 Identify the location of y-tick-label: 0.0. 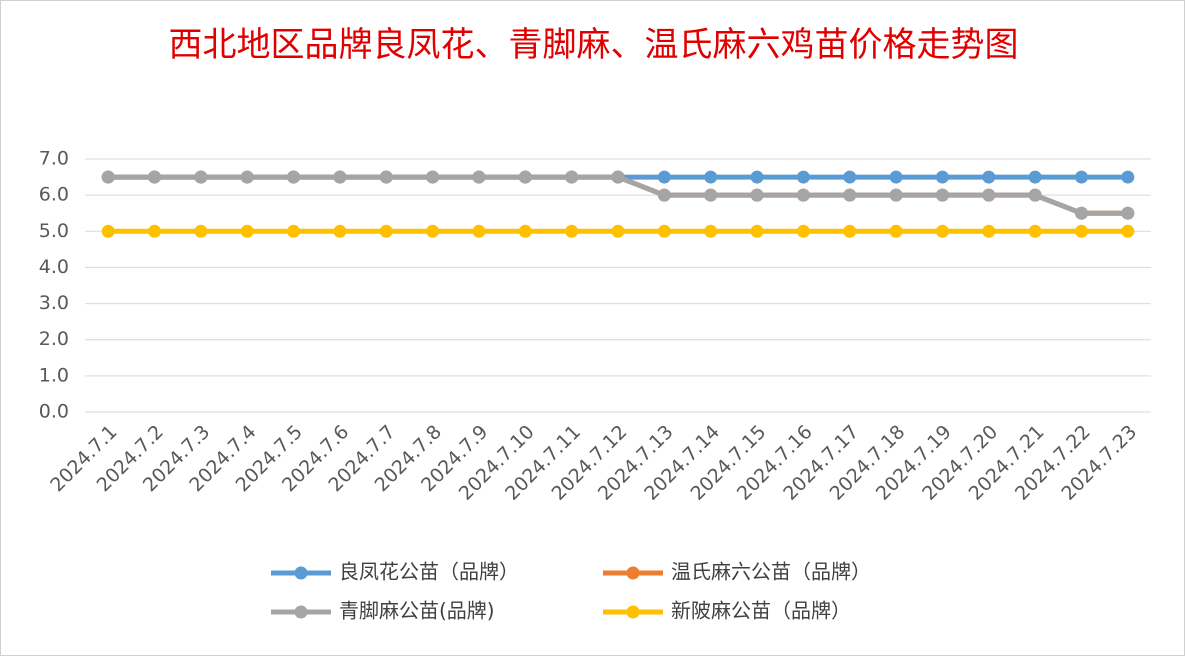
(54, 412).